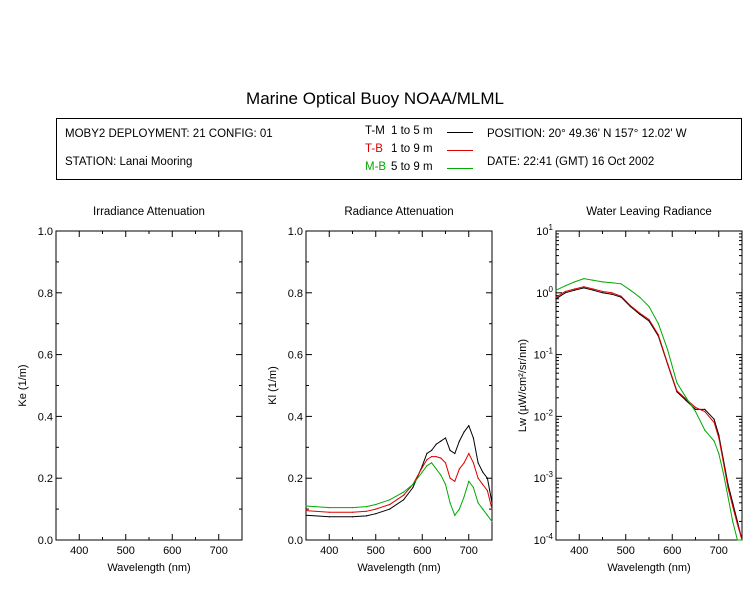 The image size is (750, 600). I want to click on y-tick-exponent: 0, so click(551, 289).